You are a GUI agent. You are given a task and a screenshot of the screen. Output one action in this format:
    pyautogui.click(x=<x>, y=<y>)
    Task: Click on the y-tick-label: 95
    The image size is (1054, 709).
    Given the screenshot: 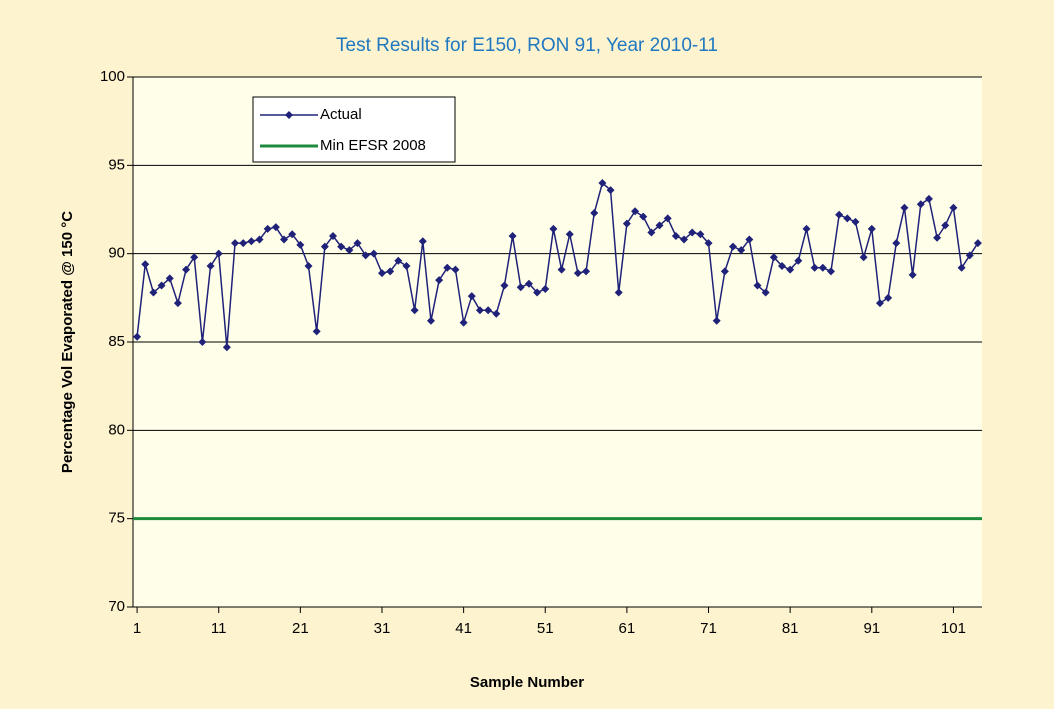 What is the action you would take?
    pyautogui.click(x=116, y=164)
    